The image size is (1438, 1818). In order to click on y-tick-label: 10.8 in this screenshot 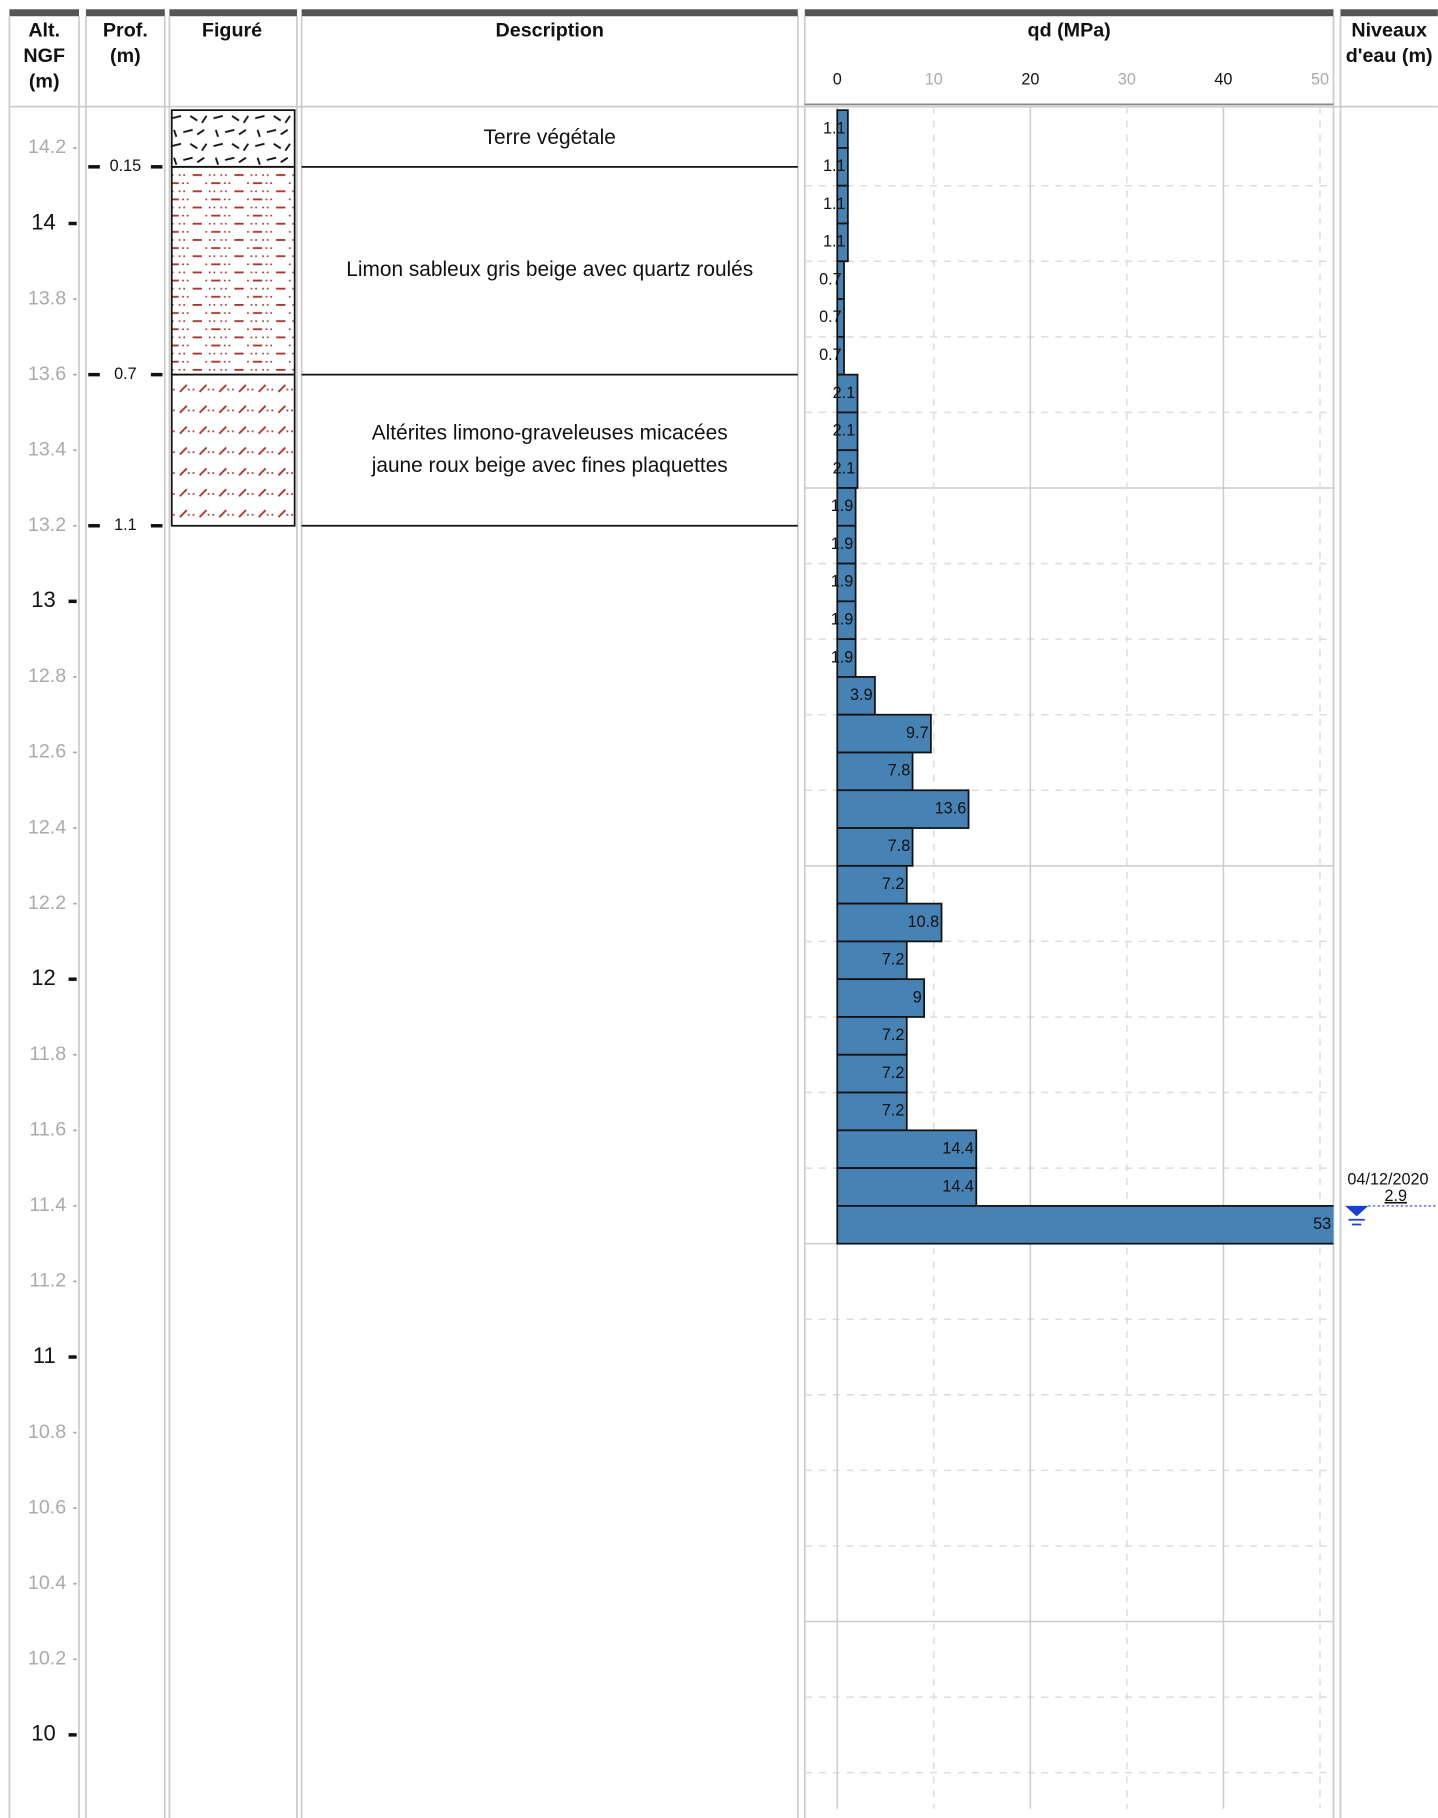, I will do `click(47, 1432)`.